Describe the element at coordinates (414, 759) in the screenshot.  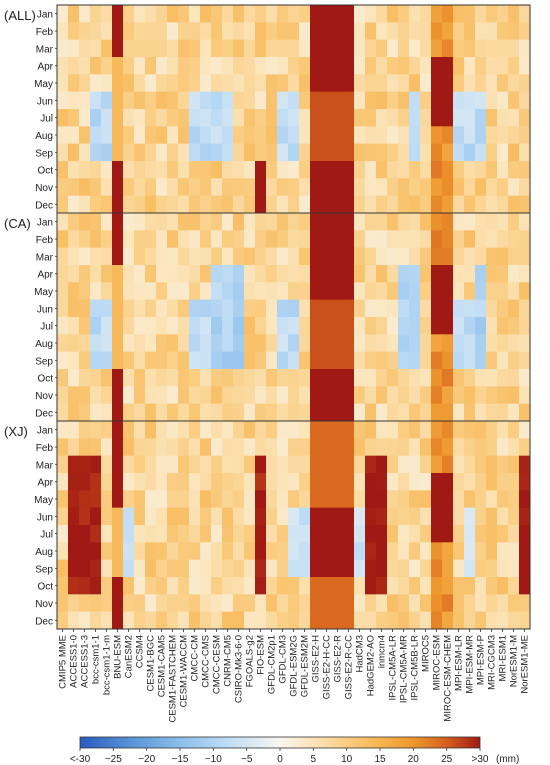
I see `colorbar-tick-label: 20` at that location.